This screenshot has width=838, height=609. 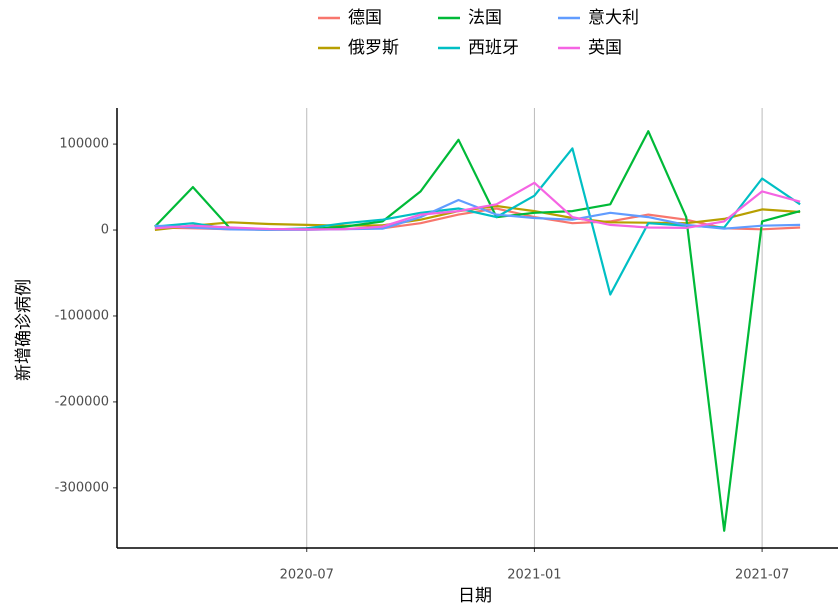 What do you see at coordinates (605, 48) in the screenshot?
I see `legend-label: 英国` at bounding box center [605, 48].